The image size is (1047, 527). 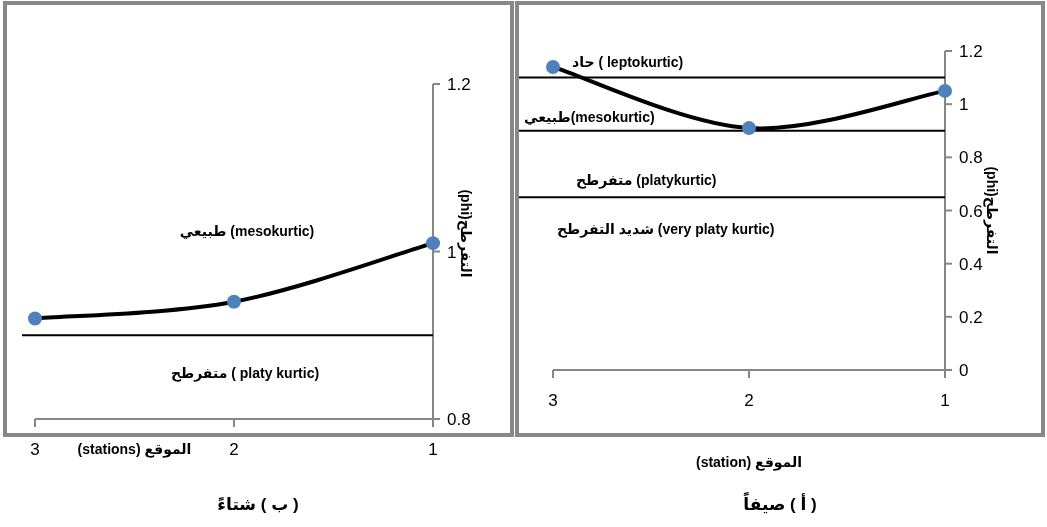 I want to click on annotation: طبيعي (mesokurtic), so click(x=247, y=231).